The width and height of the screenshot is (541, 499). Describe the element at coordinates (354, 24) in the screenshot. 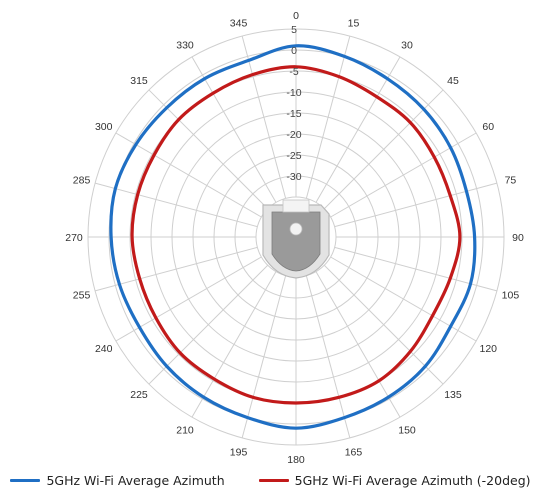

I see `angle-tick-label: 15` at that location.